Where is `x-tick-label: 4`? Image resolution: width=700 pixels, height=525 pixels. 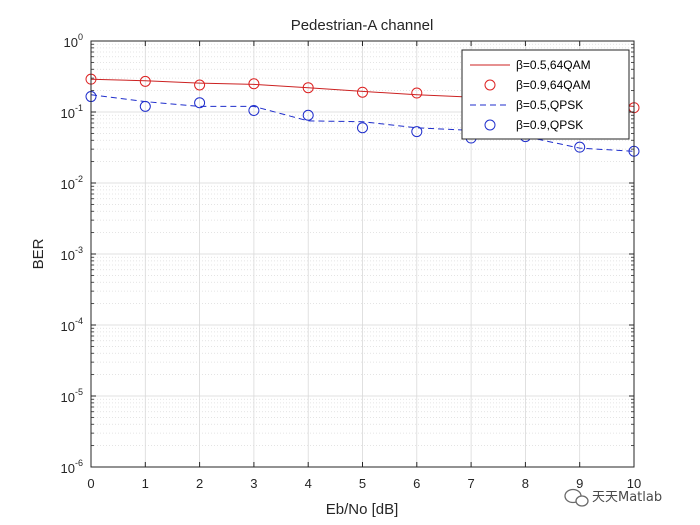
x-tick-label: 4 is located at coordinates (308, 483).